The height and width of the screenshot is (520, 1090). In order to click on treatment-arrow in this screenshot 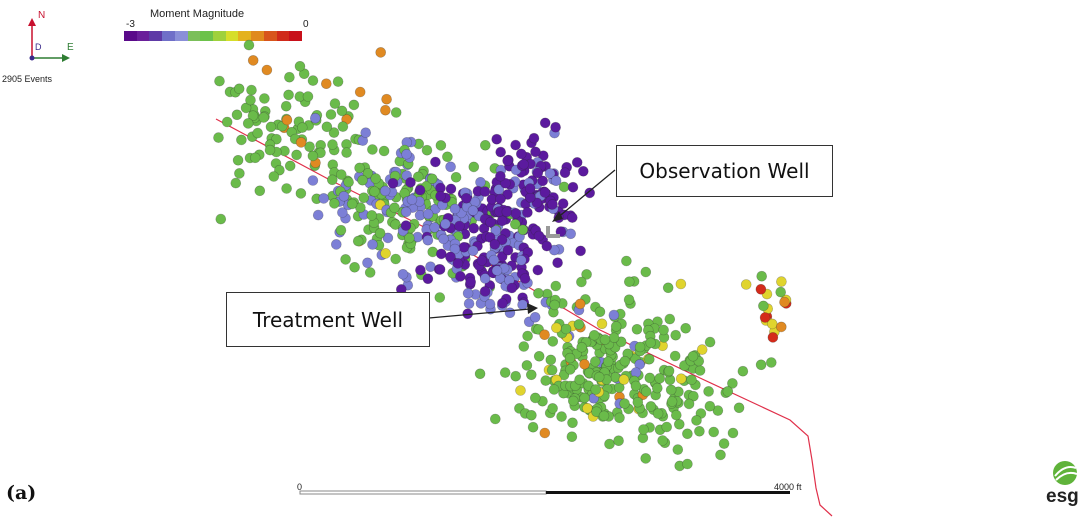, I will do `click(483, 311)`.